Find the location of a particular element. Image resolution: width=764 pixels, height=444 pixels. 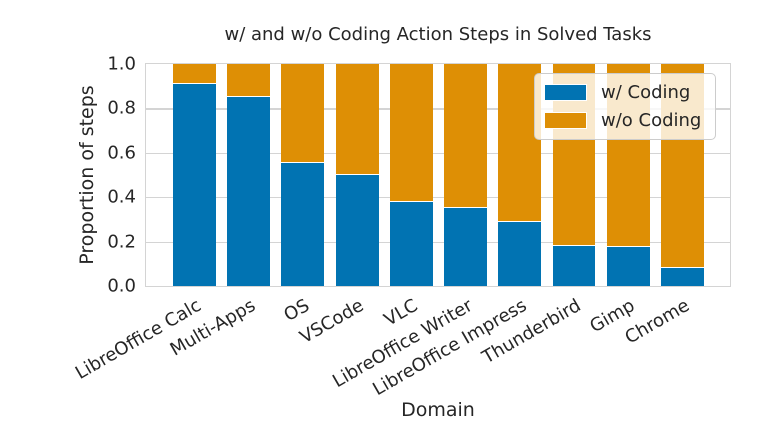

legend-label-wo-coding: w/o Coding is located at coordinates (651, 120).